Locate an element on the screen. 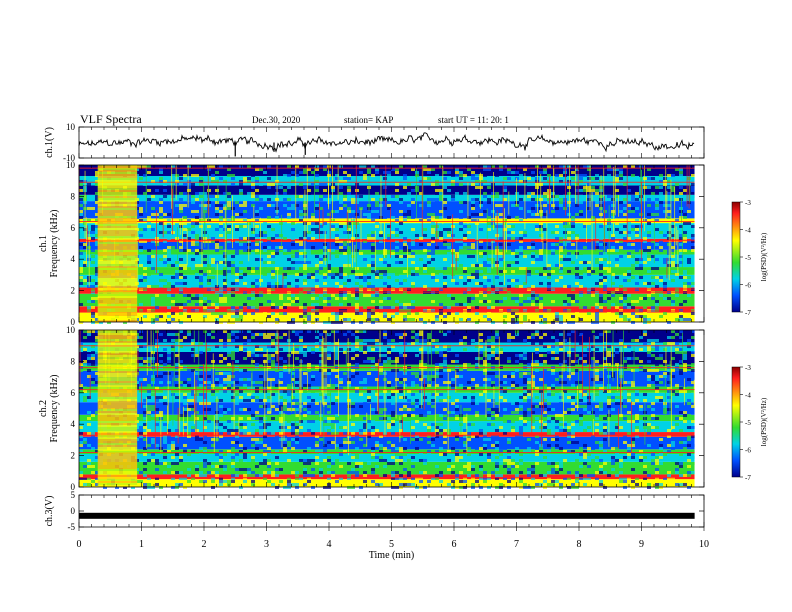 Image resolution: width=792 pixels, height=612 pixels. ch1-ylabel: ch.1(V) is located at coordinates (49, 142).